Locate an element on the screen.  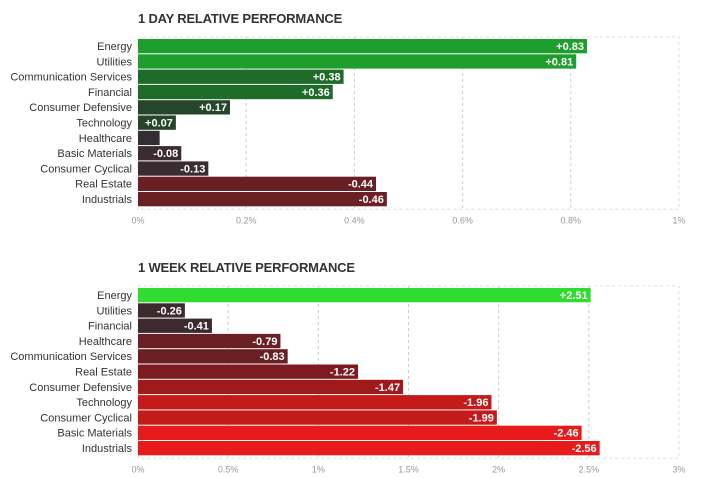
value-label: -1.99 is located at coordinates (481, 418).